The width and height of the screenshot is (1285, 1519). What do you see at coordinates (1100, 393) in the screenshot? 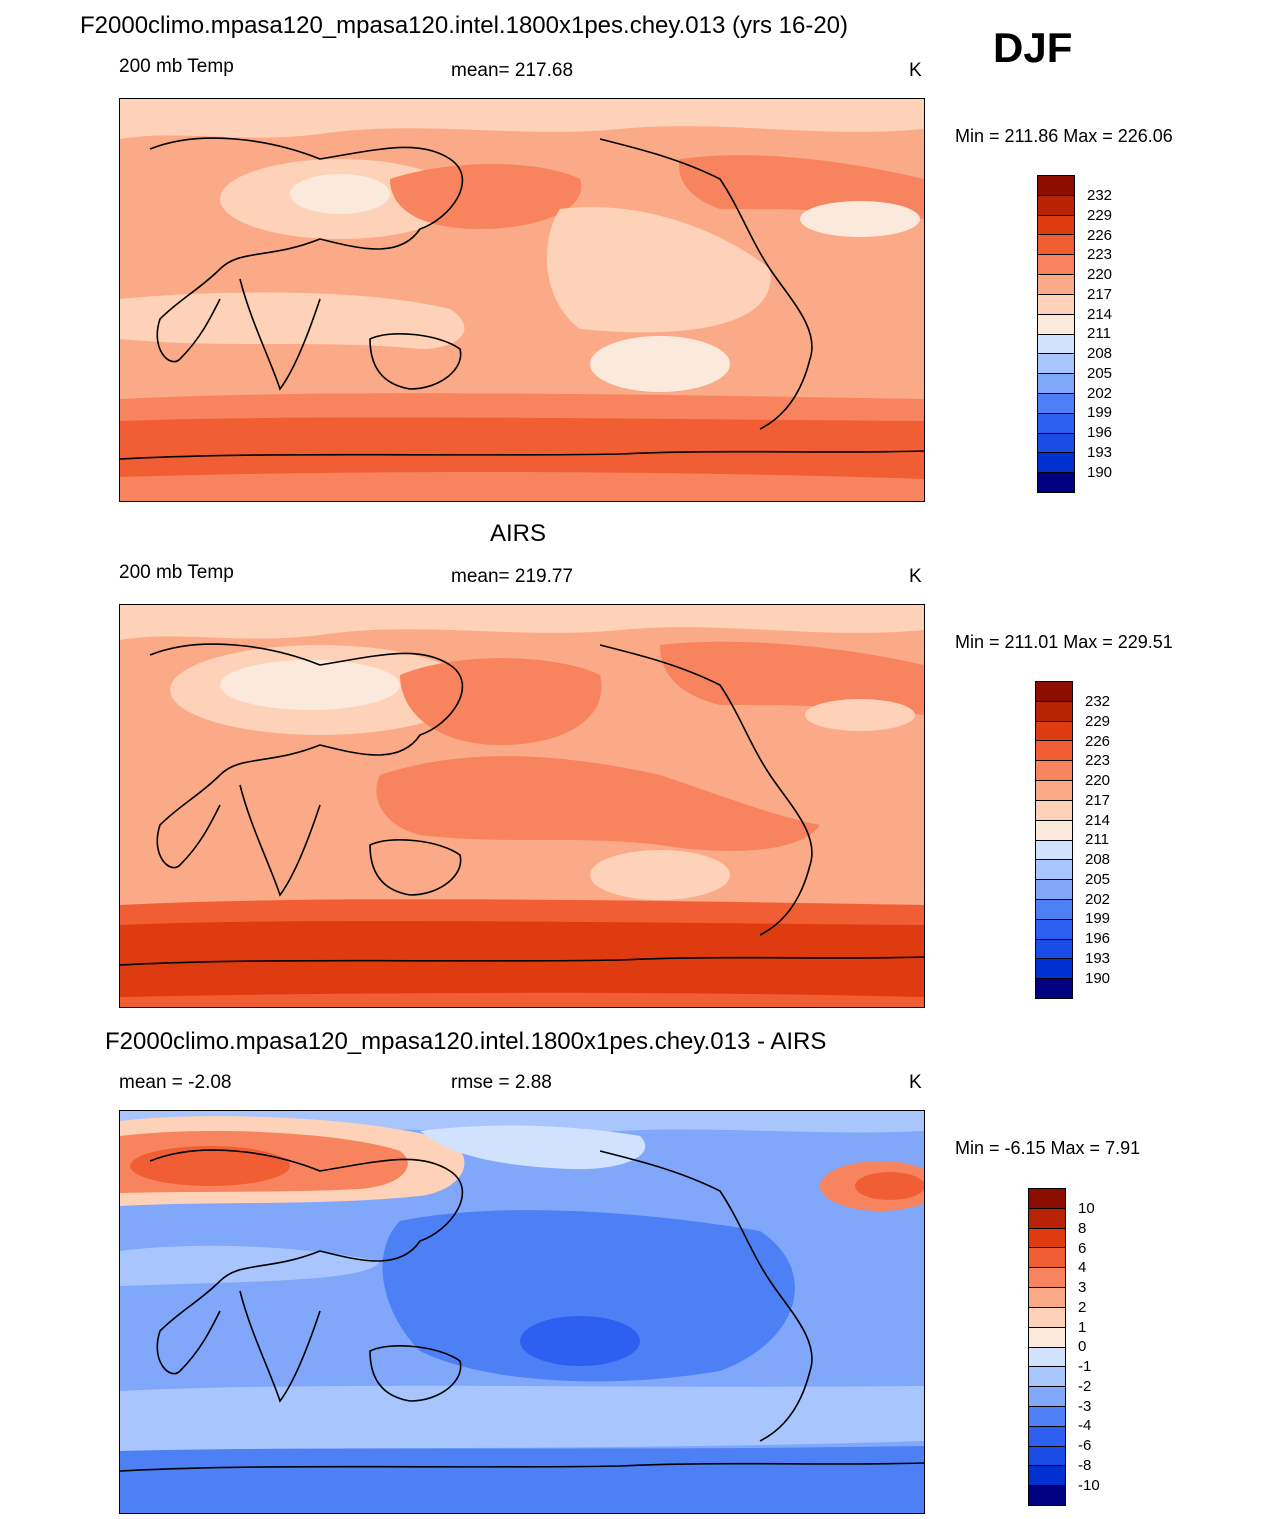
I see `panel-1-legend-label: 202` at bounding box center [1100, 393].